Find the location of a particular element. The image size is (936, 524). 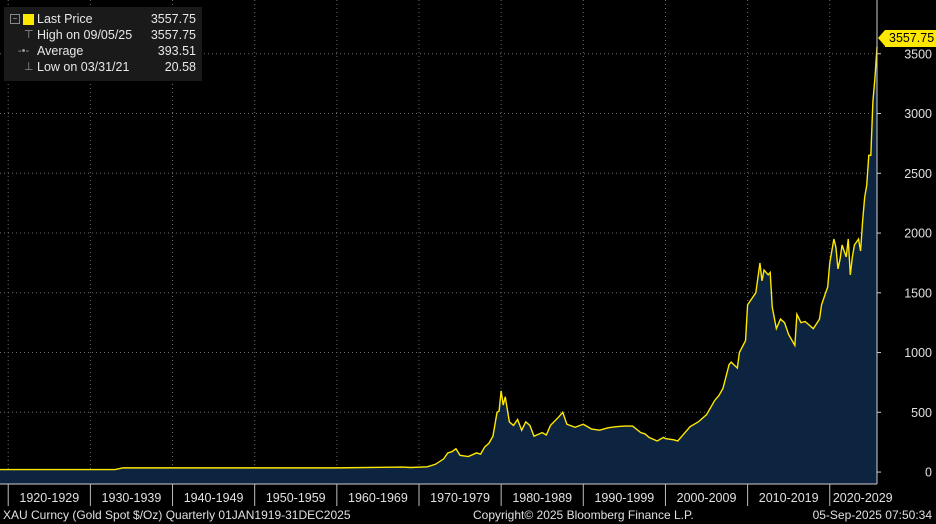

legend-row-high: ⊤ High on 09/05/25 3557.75 is located at coordinates (100, 35).